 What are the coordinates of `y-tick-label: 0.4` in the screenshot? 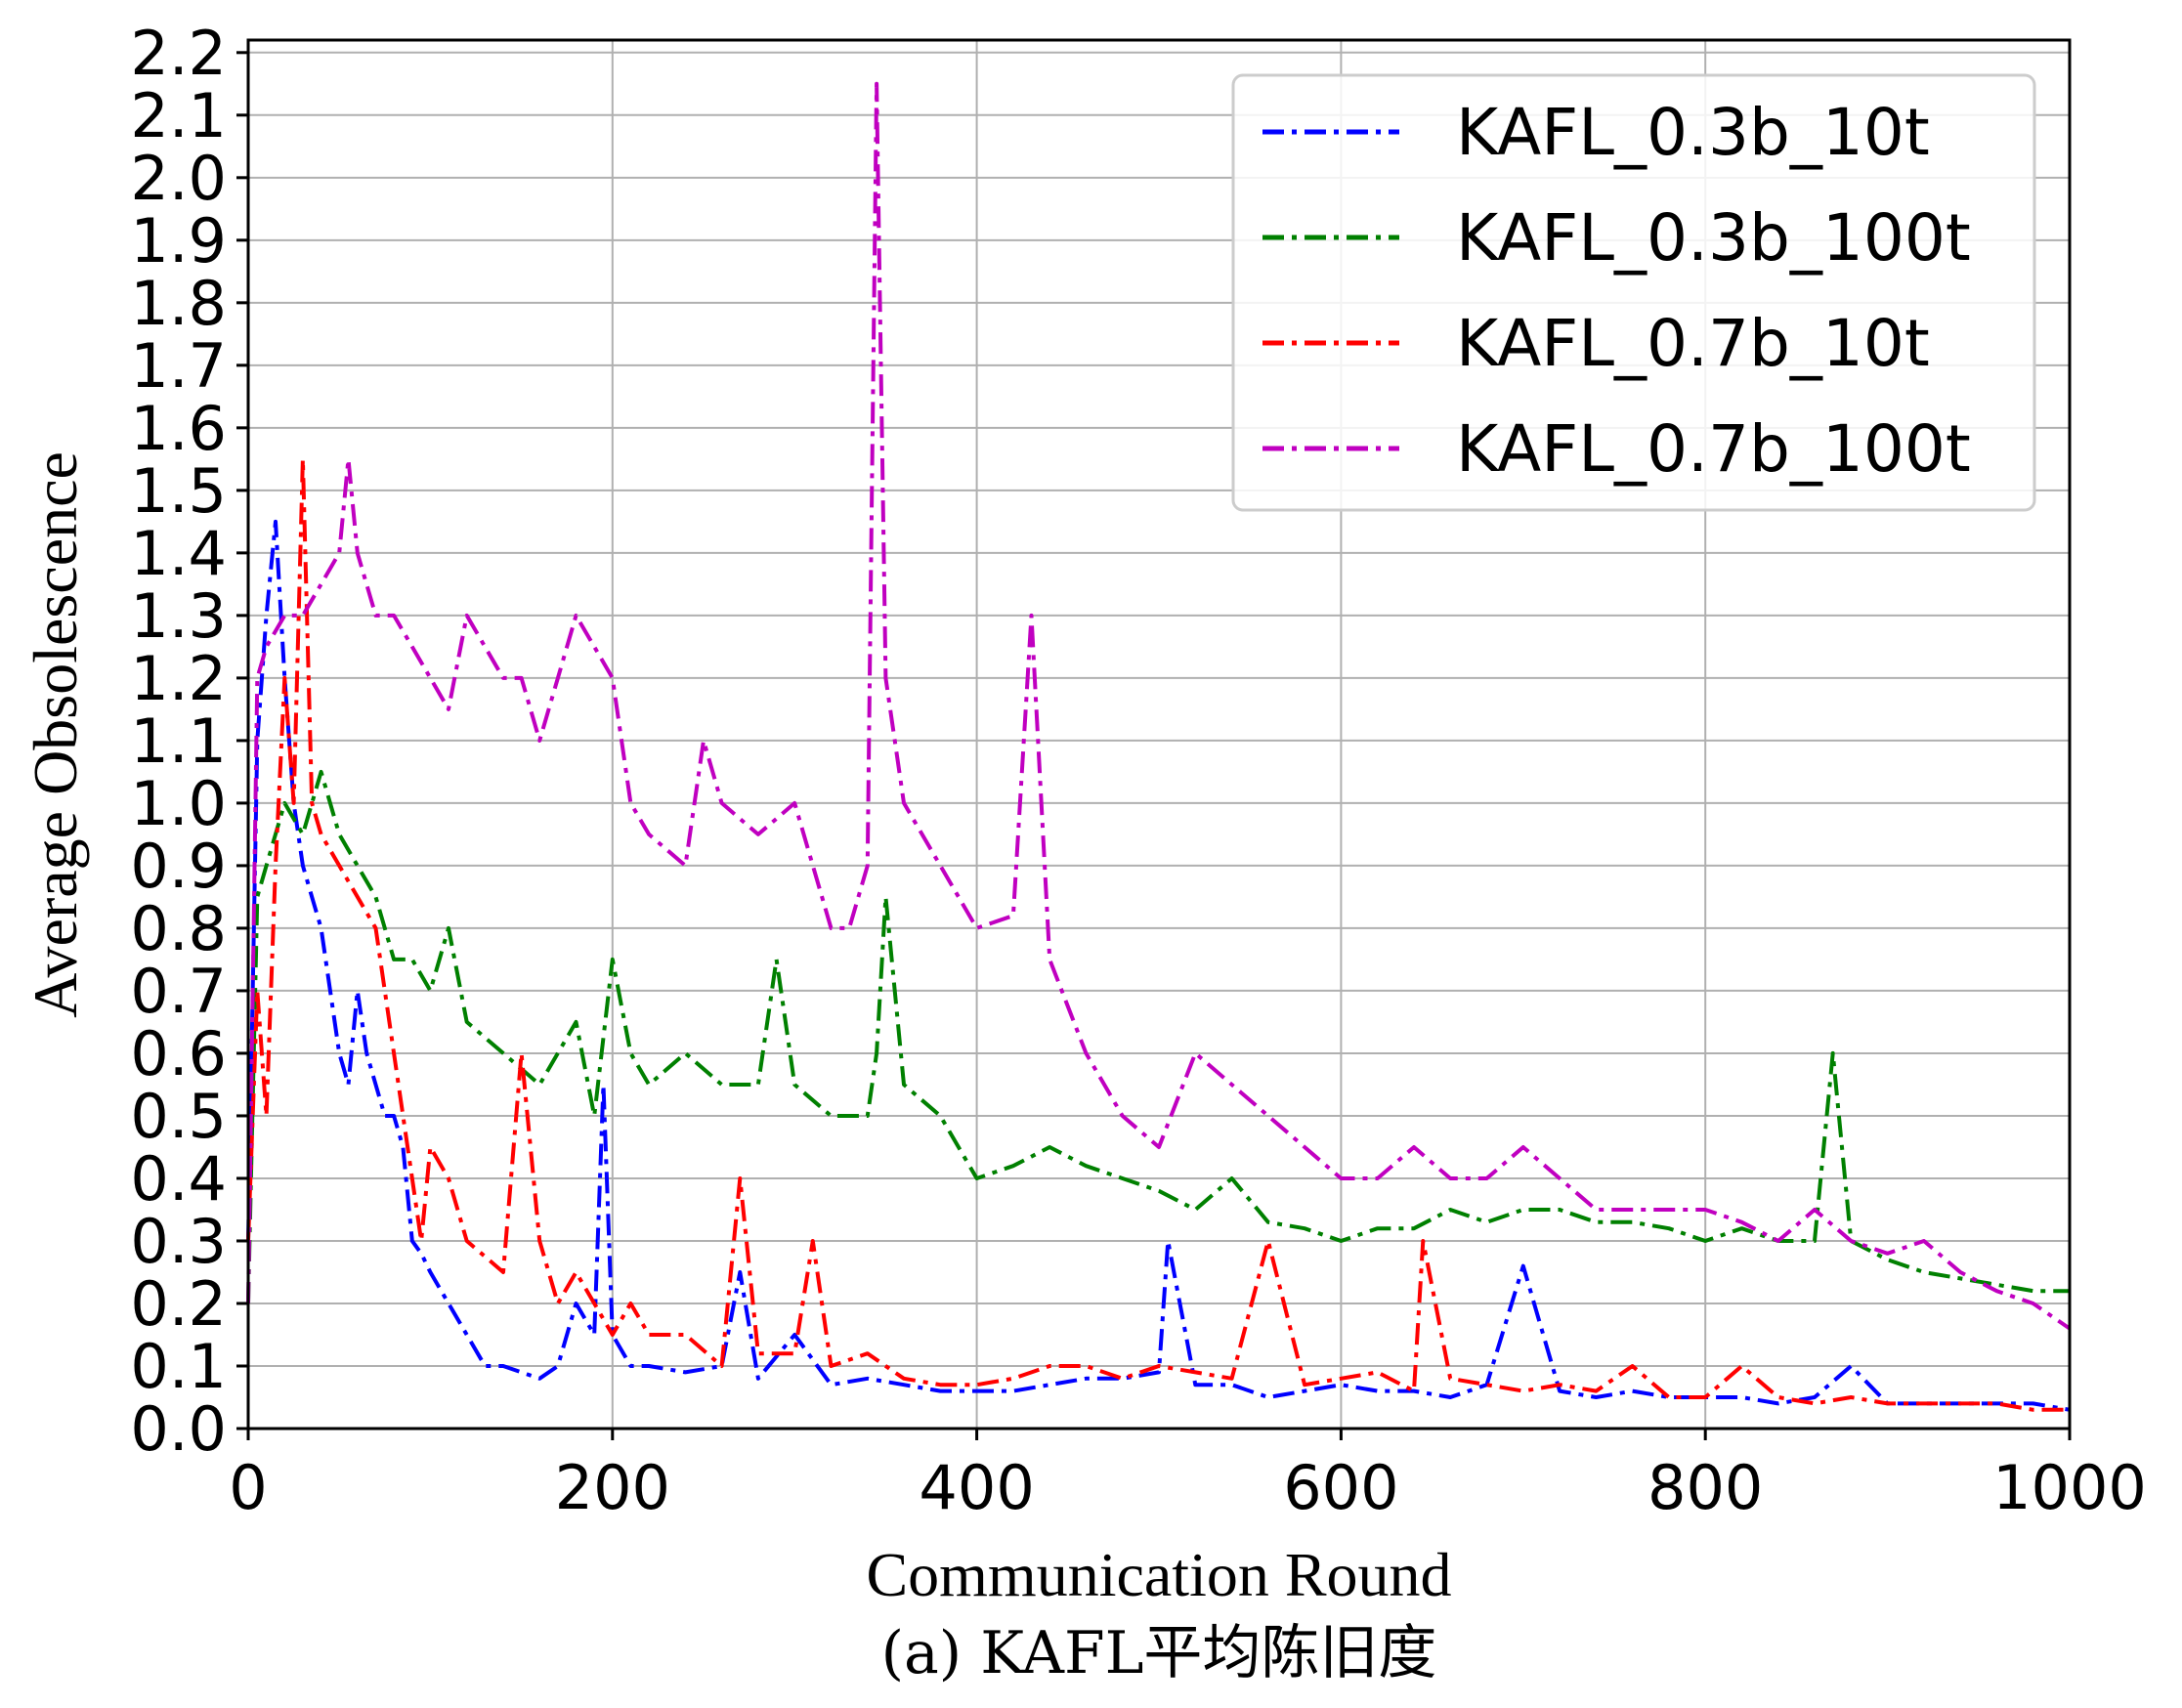 It's located at (178, 1179).